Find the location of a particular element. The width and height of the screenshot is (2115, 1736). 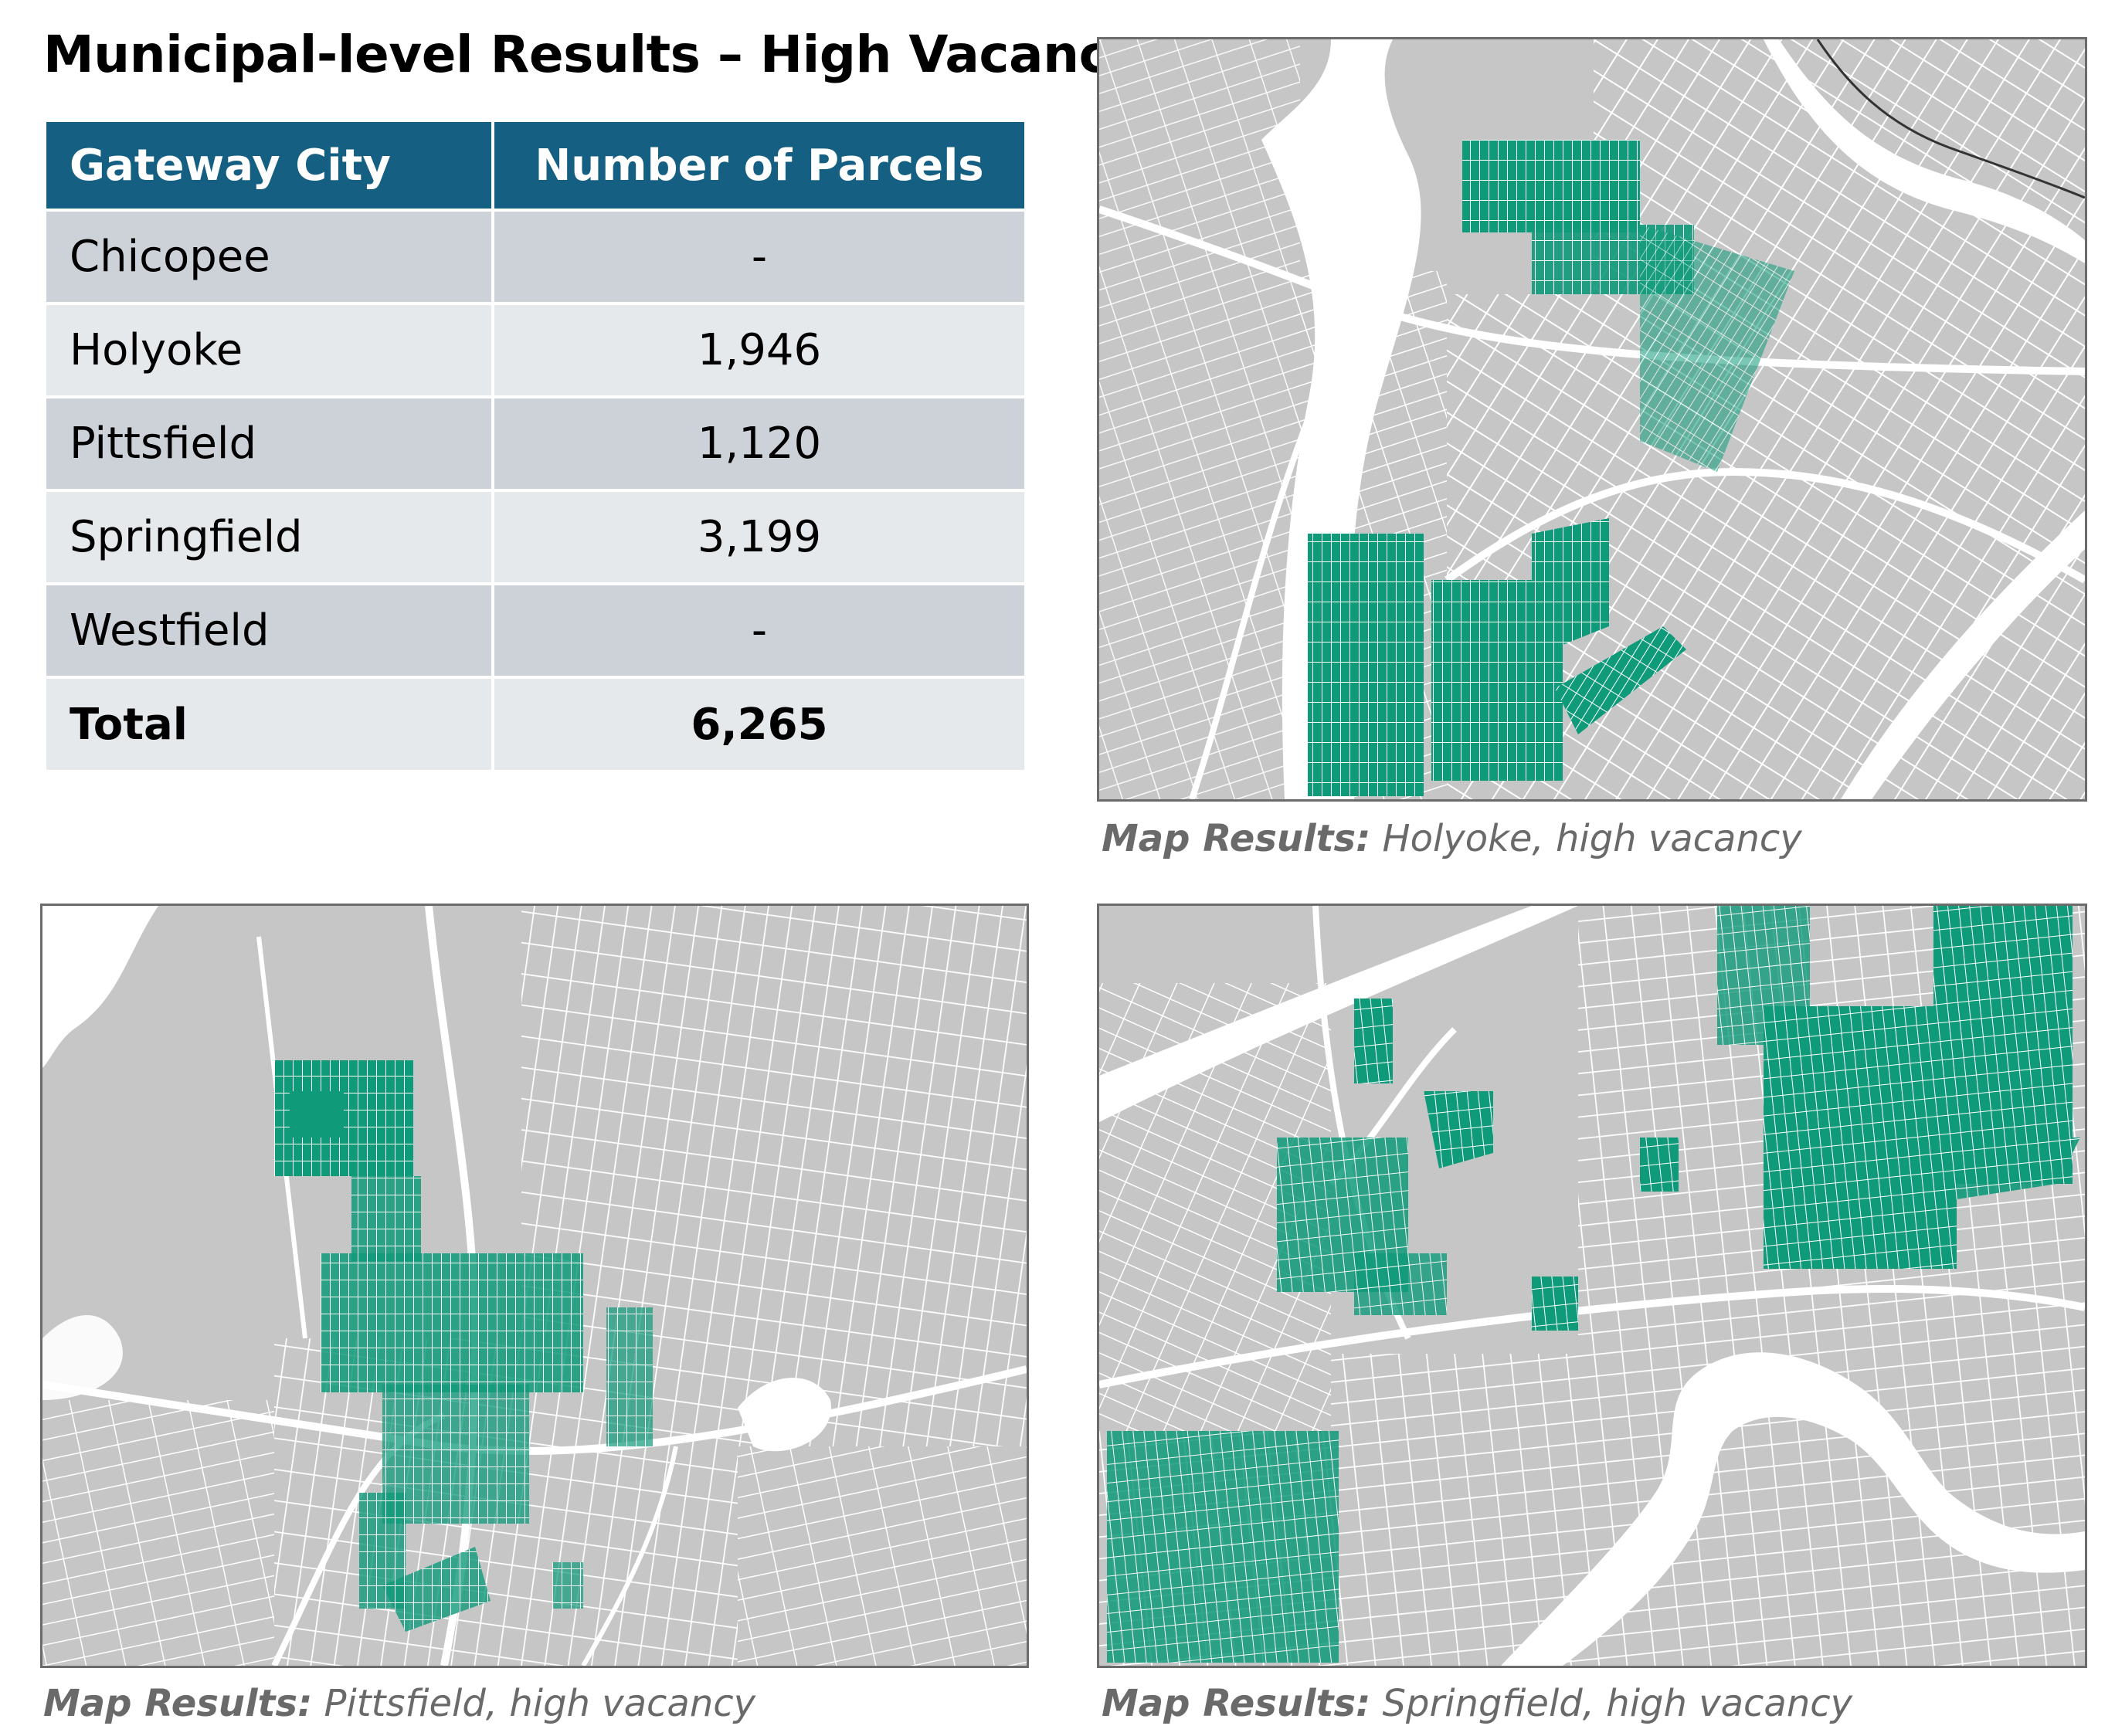

table-row: Pittsfield 1,120 is located at coordinates (535, 443).